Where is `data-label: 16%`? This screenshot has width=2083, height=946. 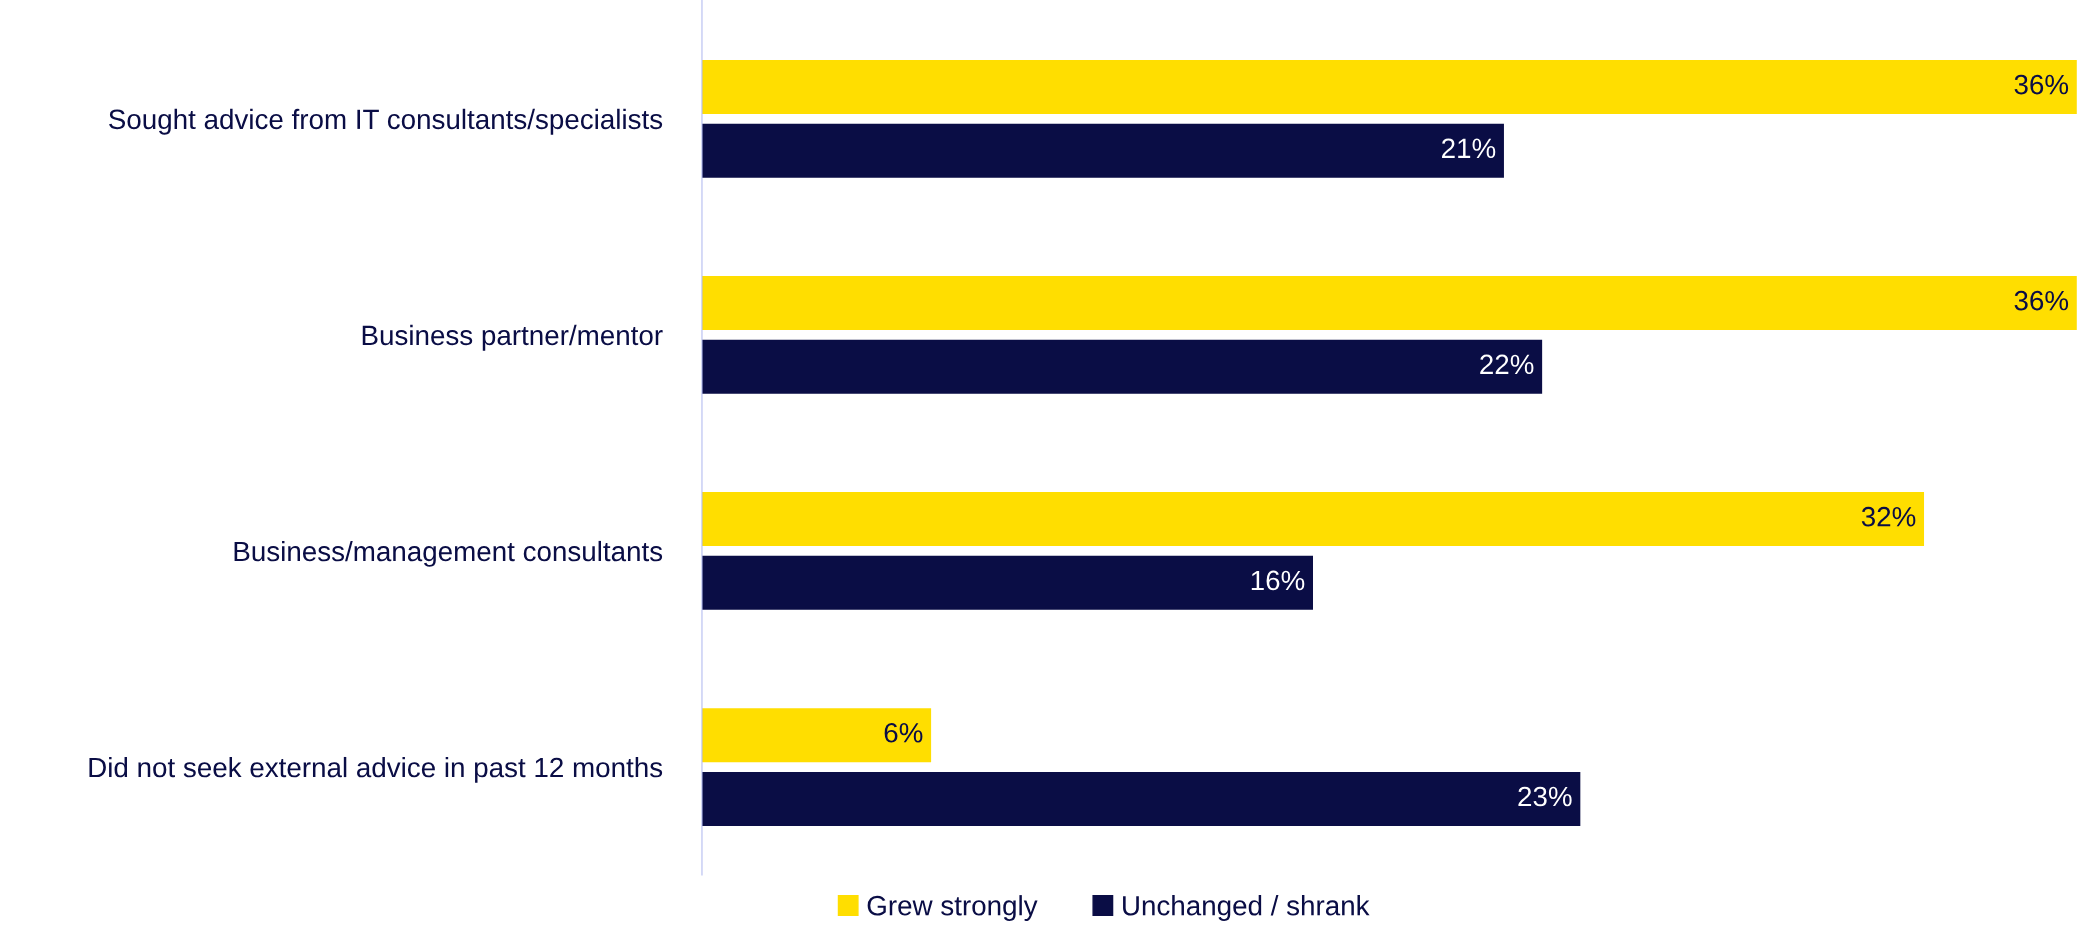 data-label: 16% is located at coordinates (1278, 580).